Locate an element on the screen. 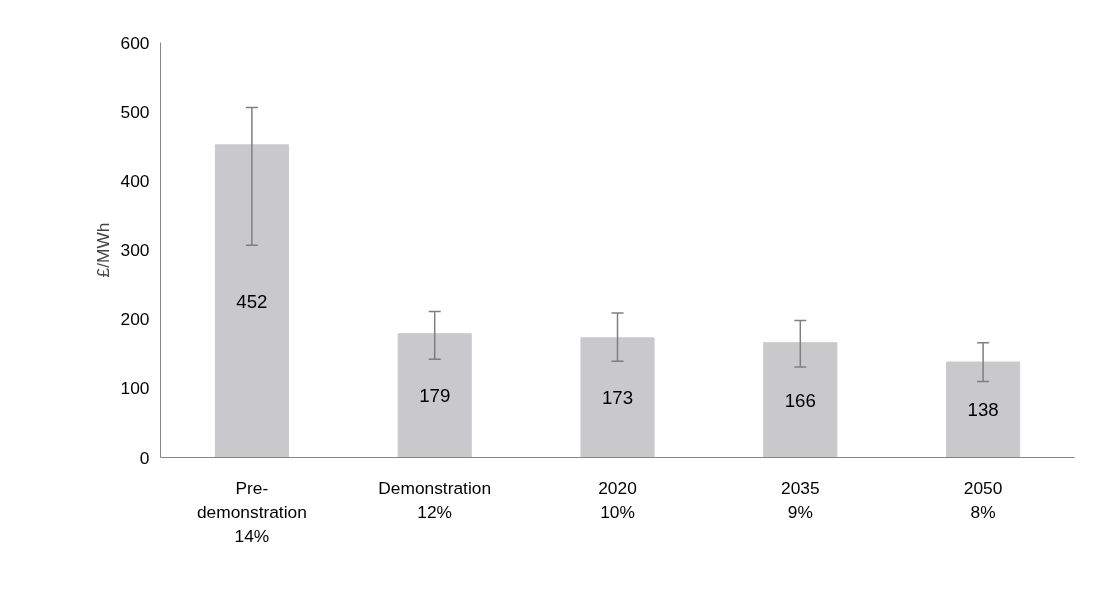 This screenshot has height=601, width=1102. data-label: 173 is located at coordinates (617, 398).